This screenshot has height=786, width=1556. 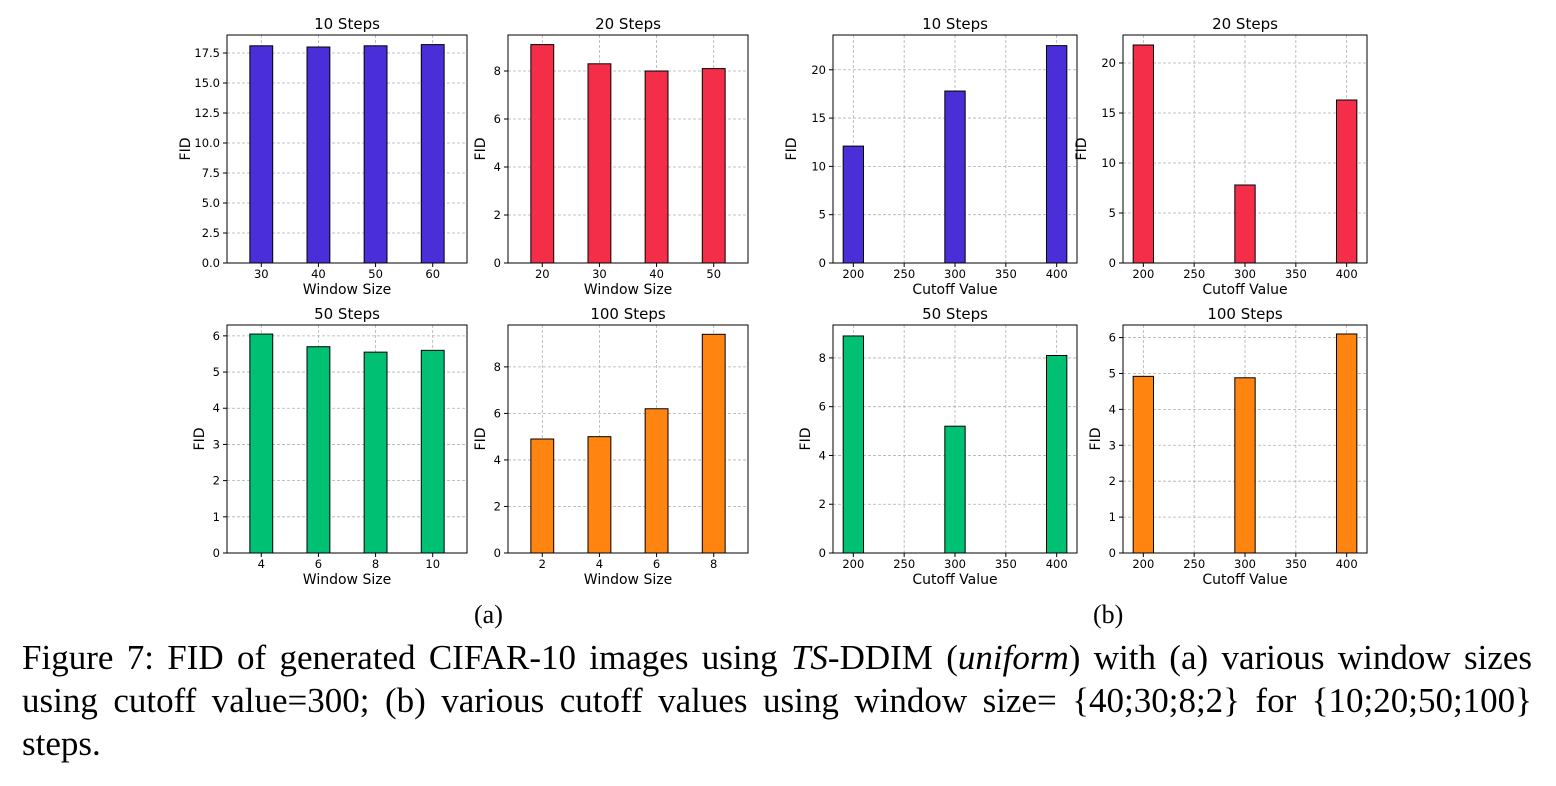 I want to click on chart-panel: 0 1 2 3 4 5 6 4 6 8 10 50 Steps Window Size FID, so click(x=330, y=446).